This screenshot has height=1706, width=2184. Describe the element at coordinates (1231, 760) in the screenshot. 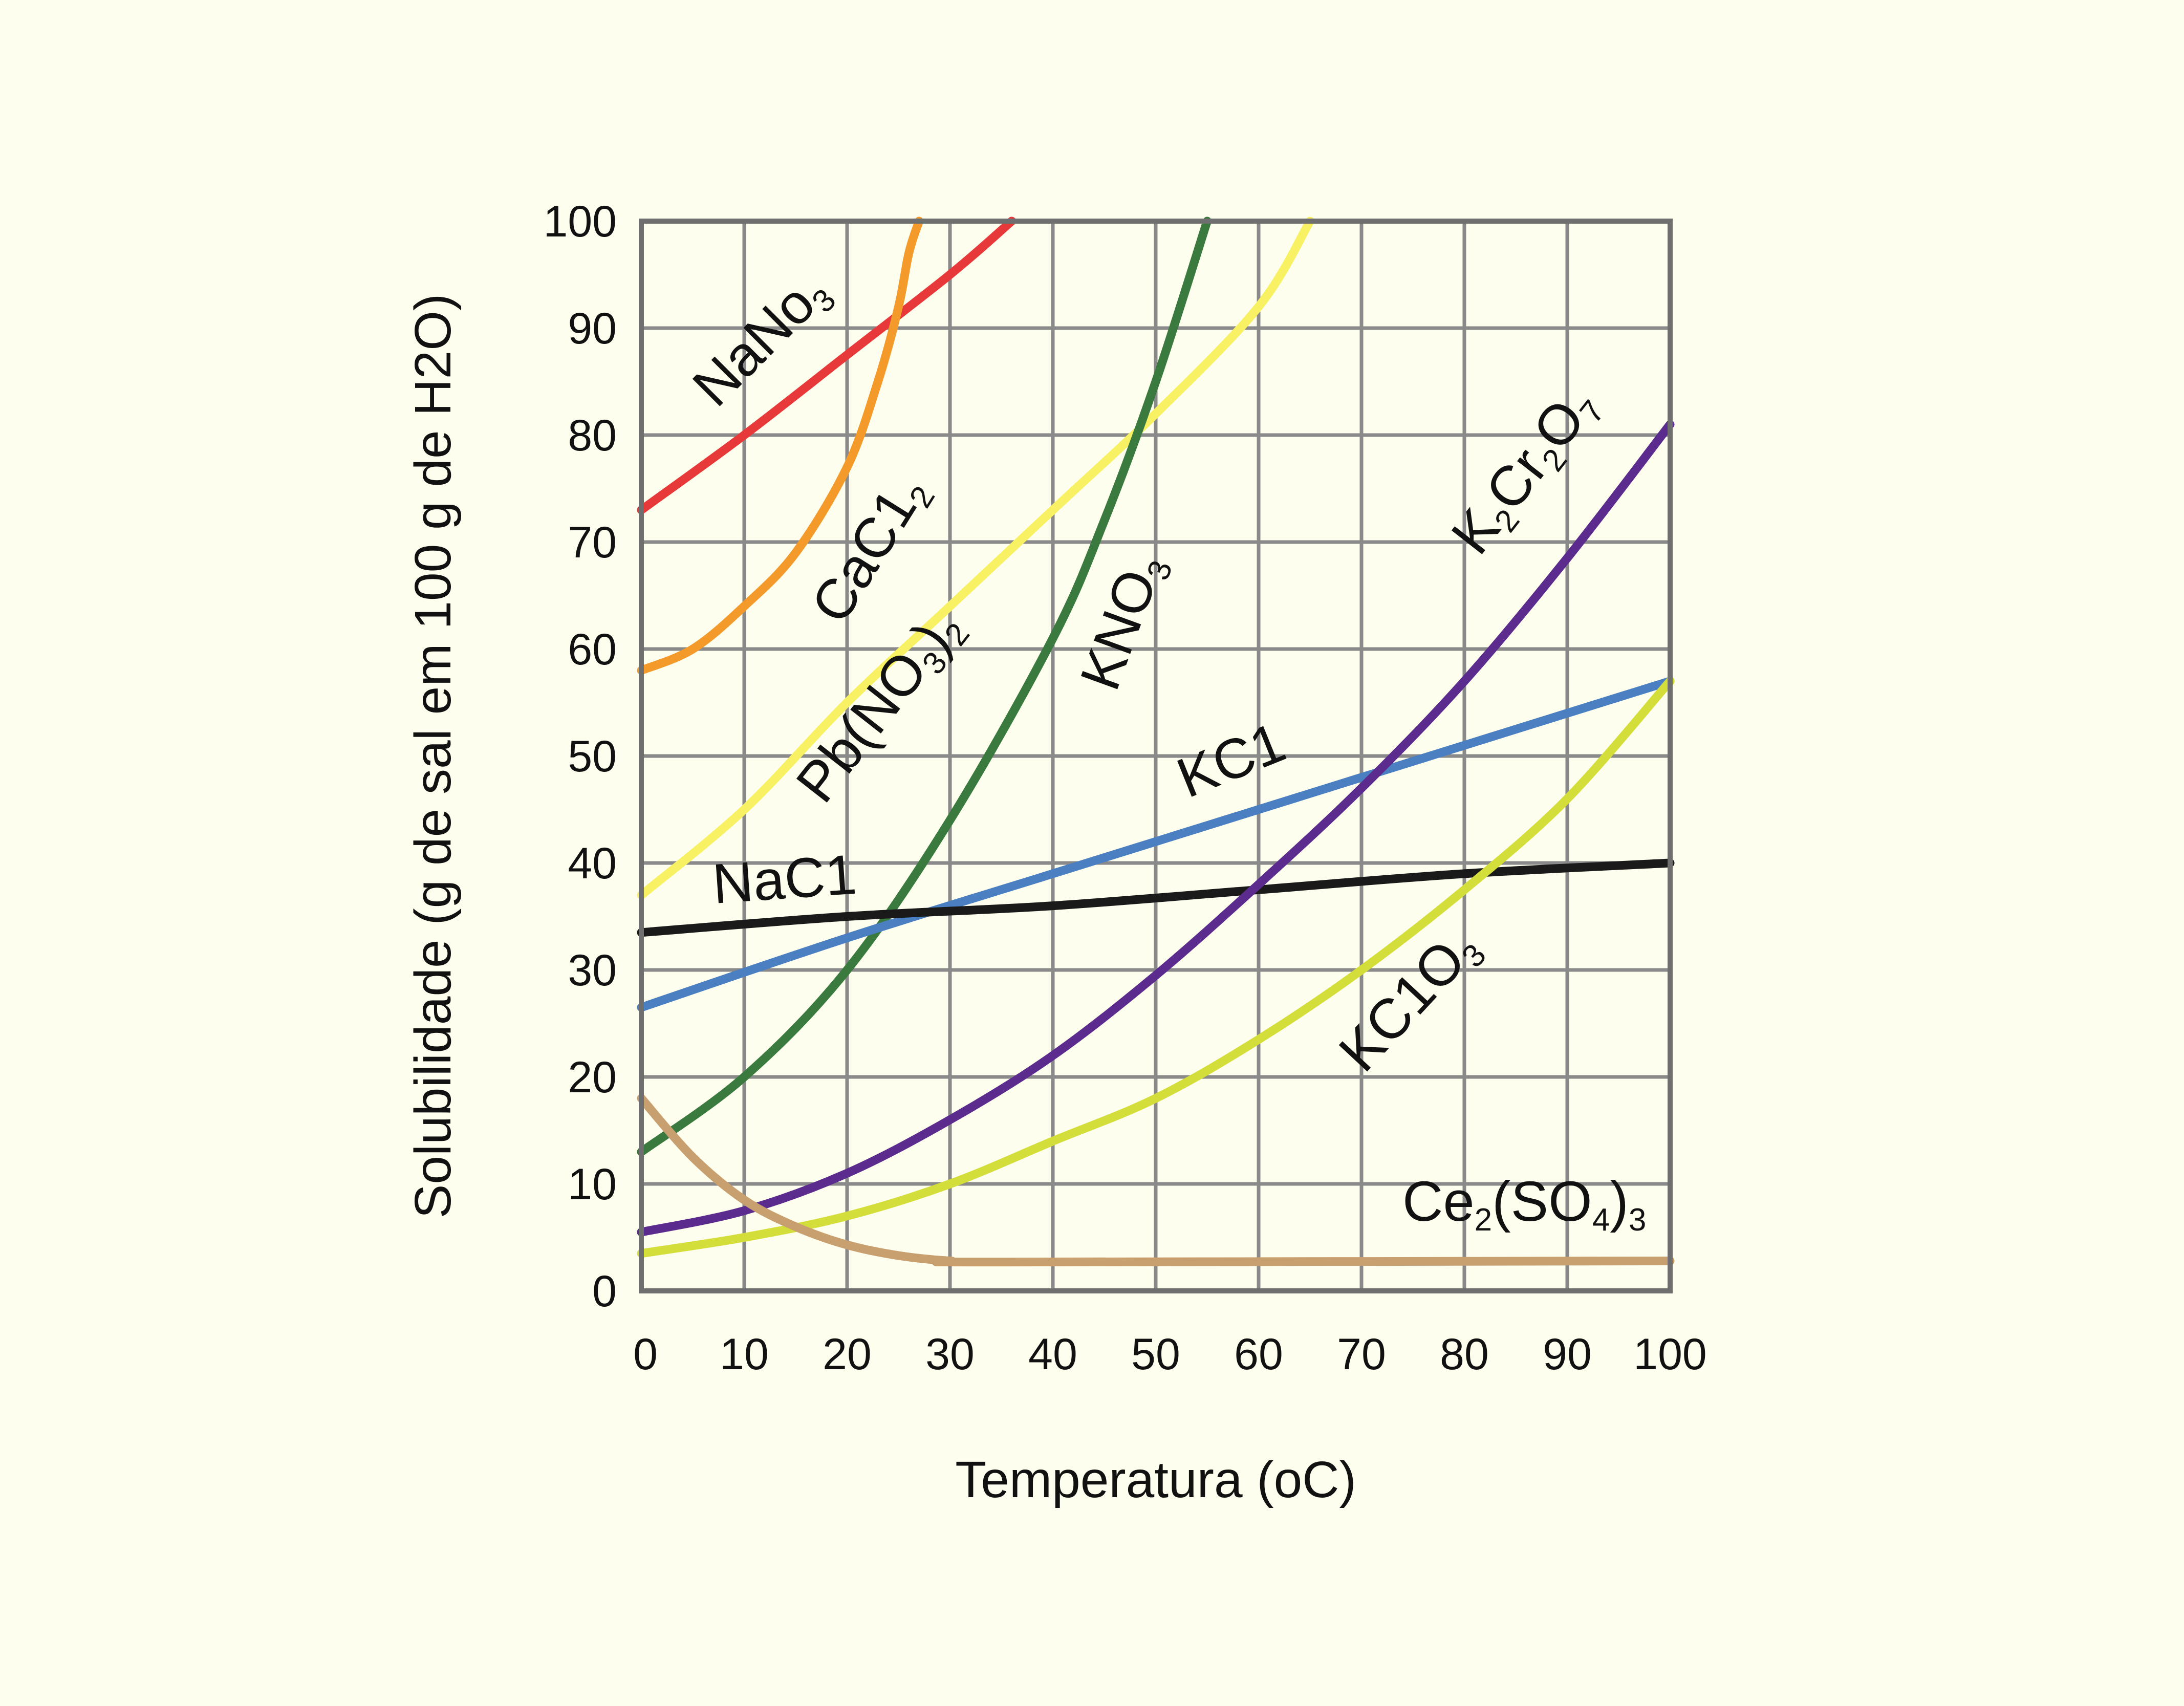

I see `label-kc1: KC1` at that location.